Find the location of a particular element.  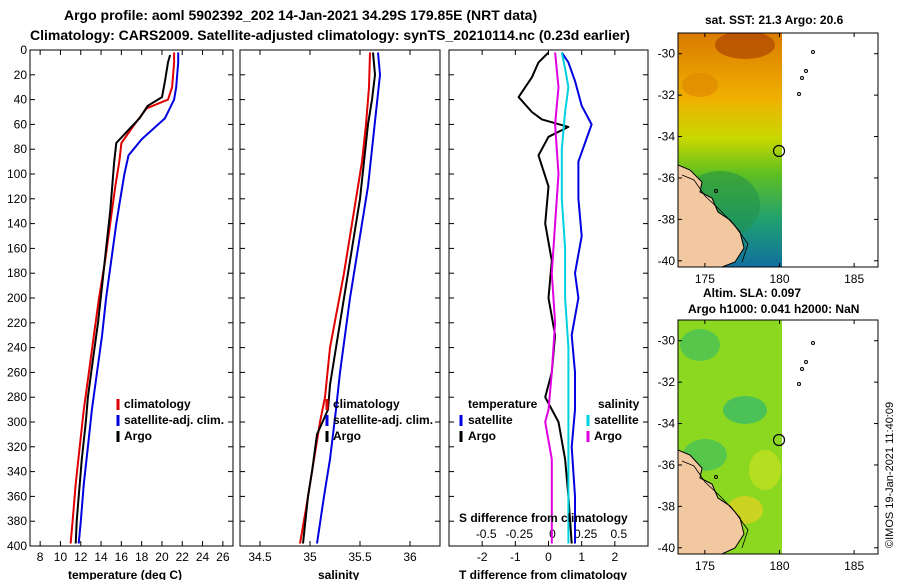

lat-tick-label: -40 is located at coordinates (667, 261).